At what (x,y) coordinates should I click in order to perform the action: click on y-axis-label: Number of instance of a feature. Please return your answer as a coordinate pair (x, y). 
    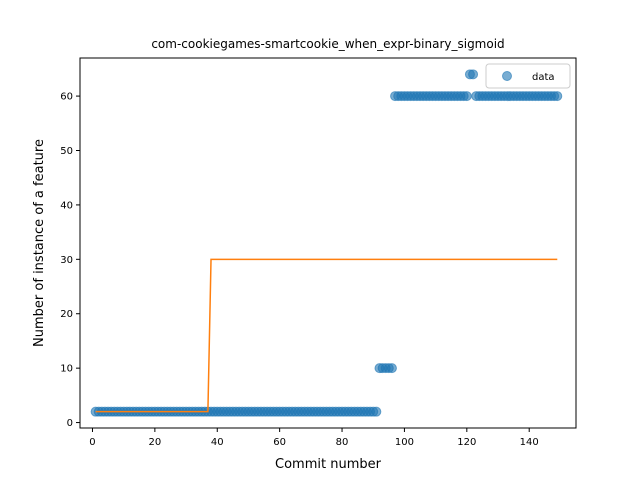
    Looking at the image, I should click on (39, 243).